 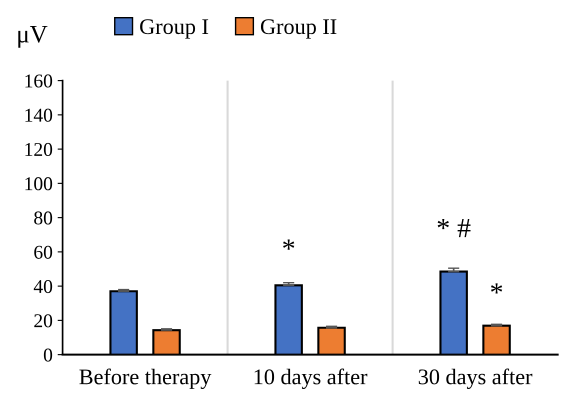 I want to click on x-tick-label: Before therapy, so click(x=145, y=378).